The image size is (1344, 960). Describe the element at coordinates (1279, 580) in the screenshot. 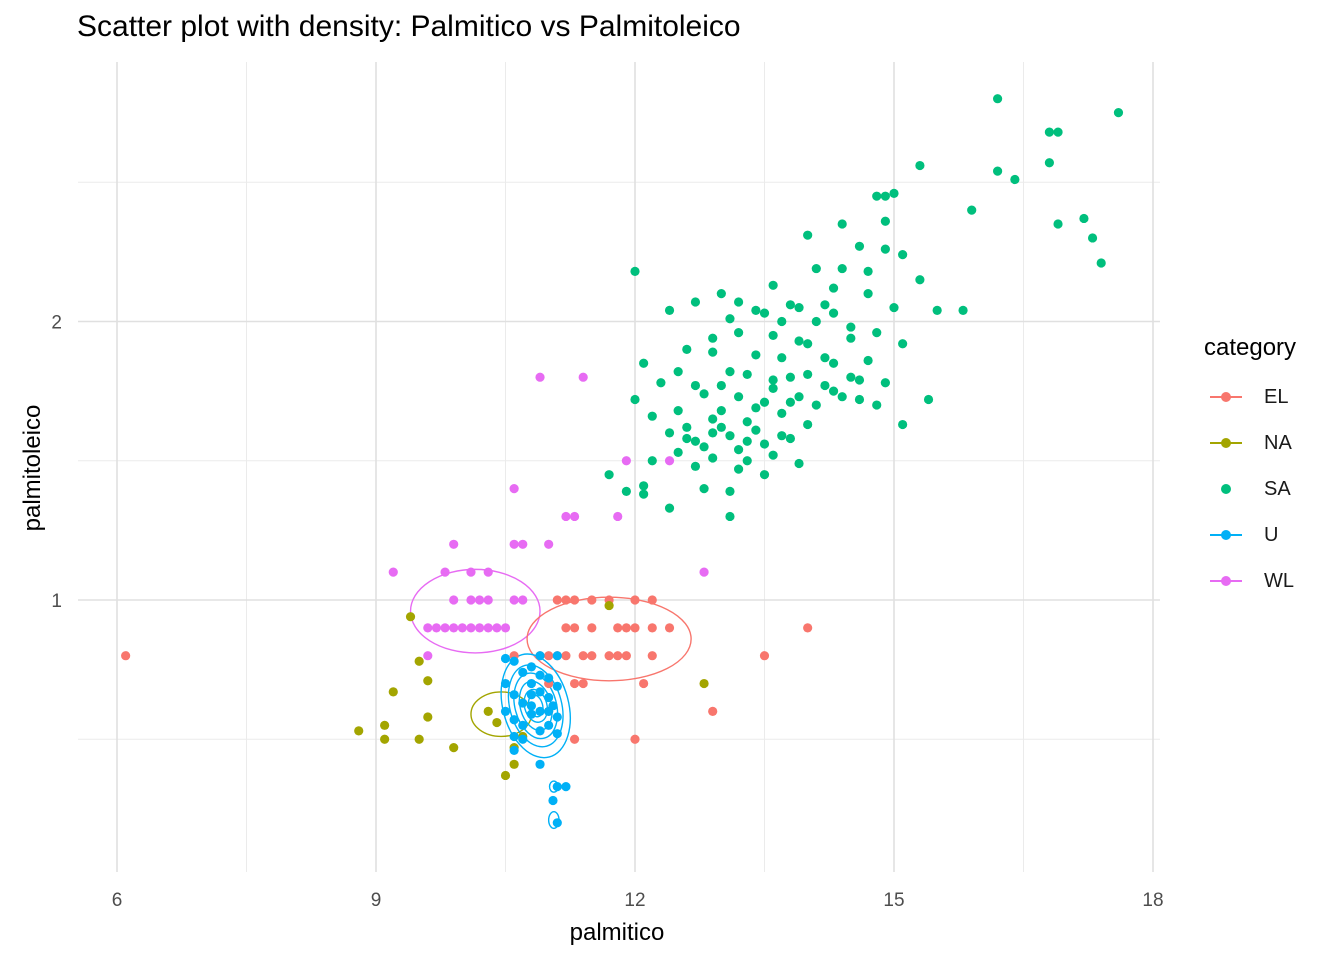

I see `legend-label: WL` at that location.